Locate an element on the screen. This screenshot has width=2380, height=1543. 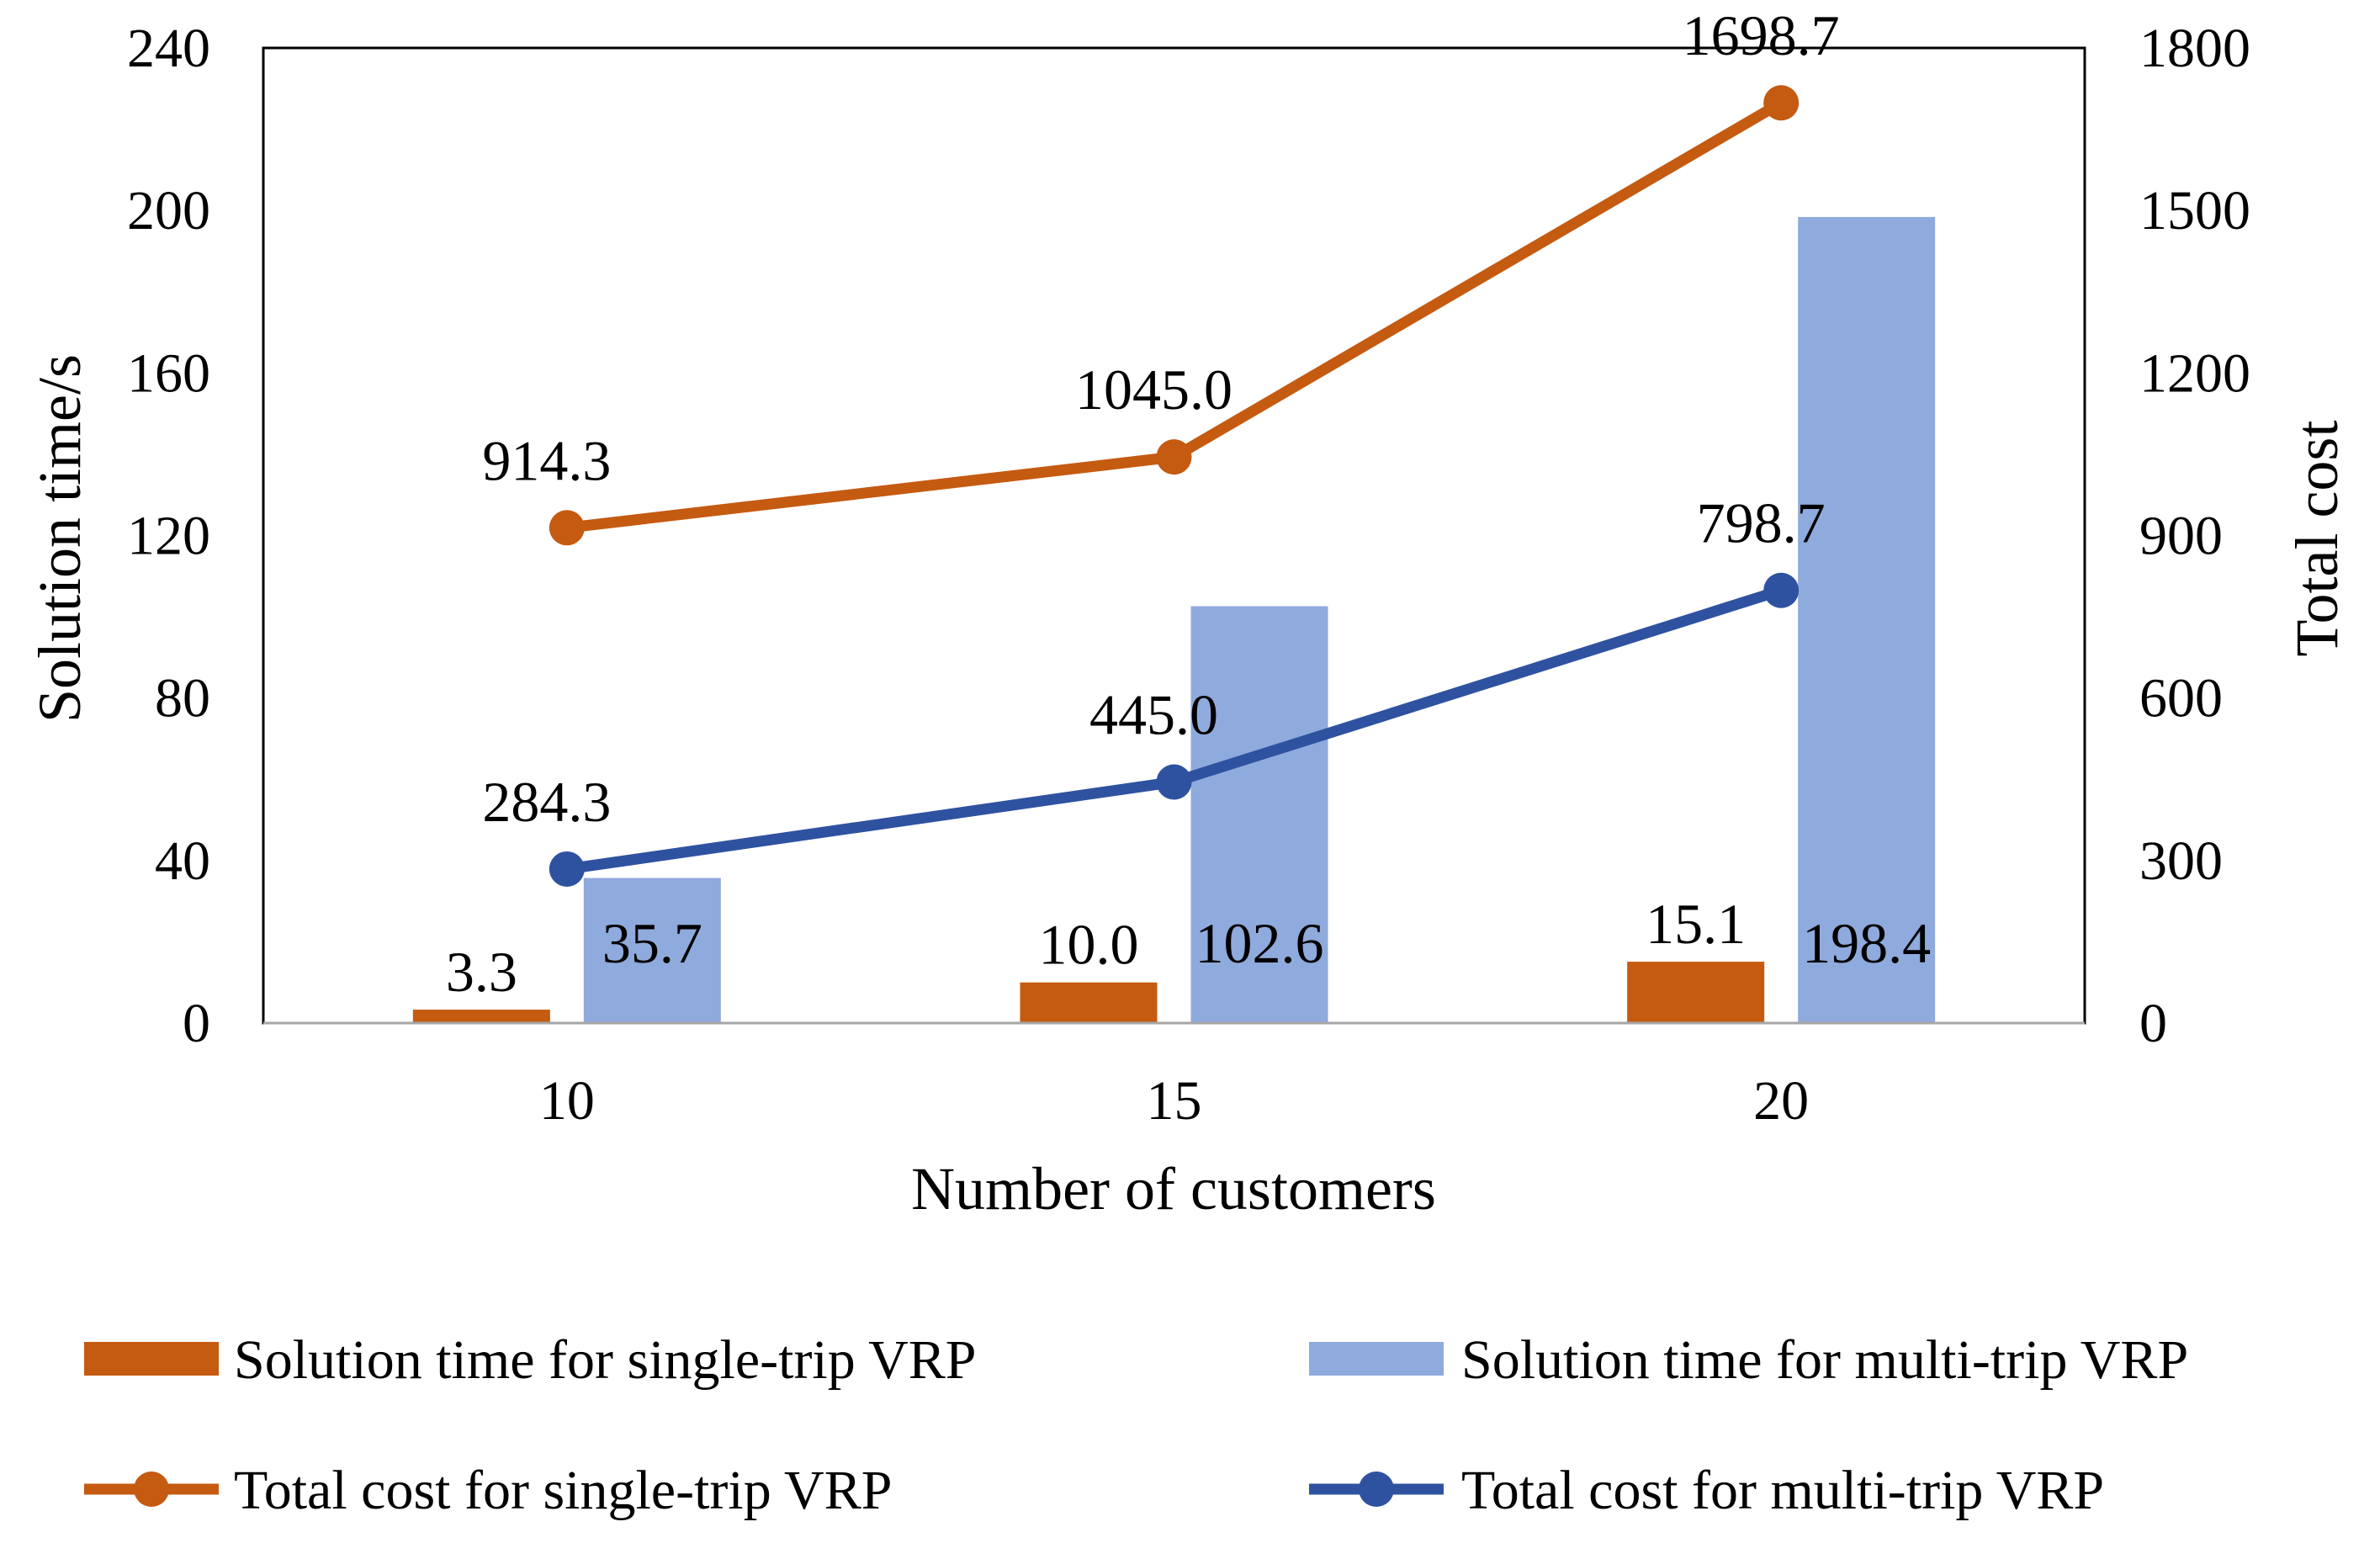
x-tick-15: 15 is located at coordinates (1174, 1101).